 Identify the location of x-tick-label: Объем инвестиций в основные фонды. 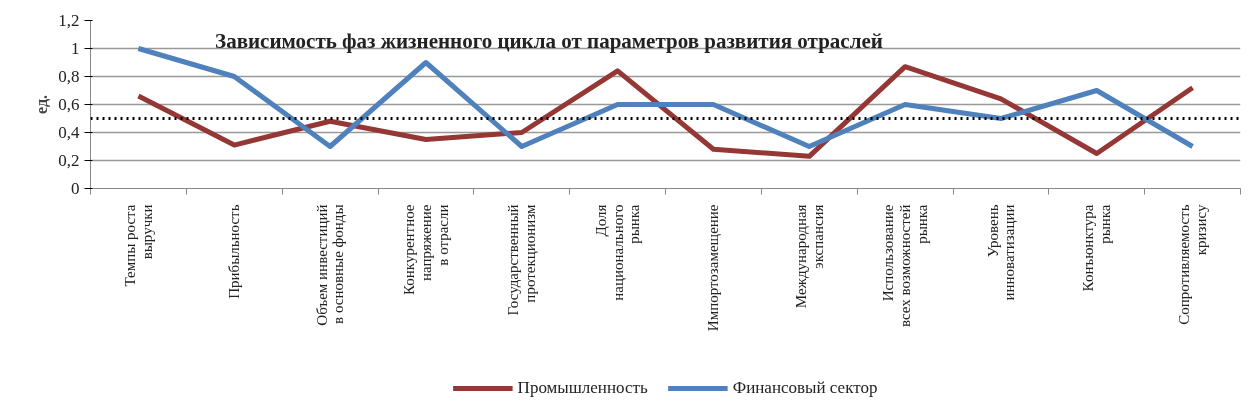
(330, 265).